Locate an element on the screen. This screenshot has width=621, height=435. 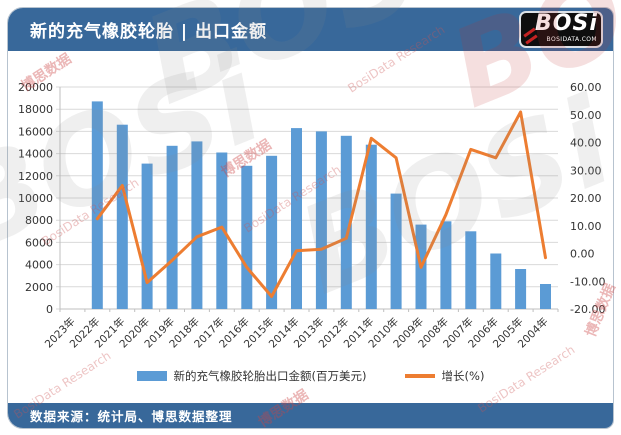
y-axis-left-label: 6000 is located at coordinates (39, 242).